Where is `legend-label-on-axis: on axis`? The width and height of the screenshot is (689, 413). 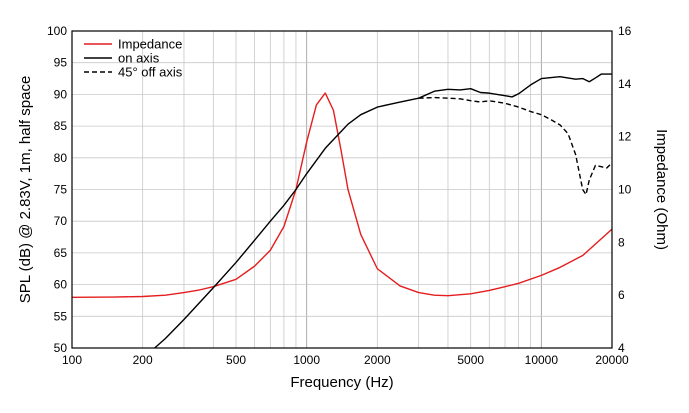
legend-label-on-axis: on axis is located at coordinates (139, 58).